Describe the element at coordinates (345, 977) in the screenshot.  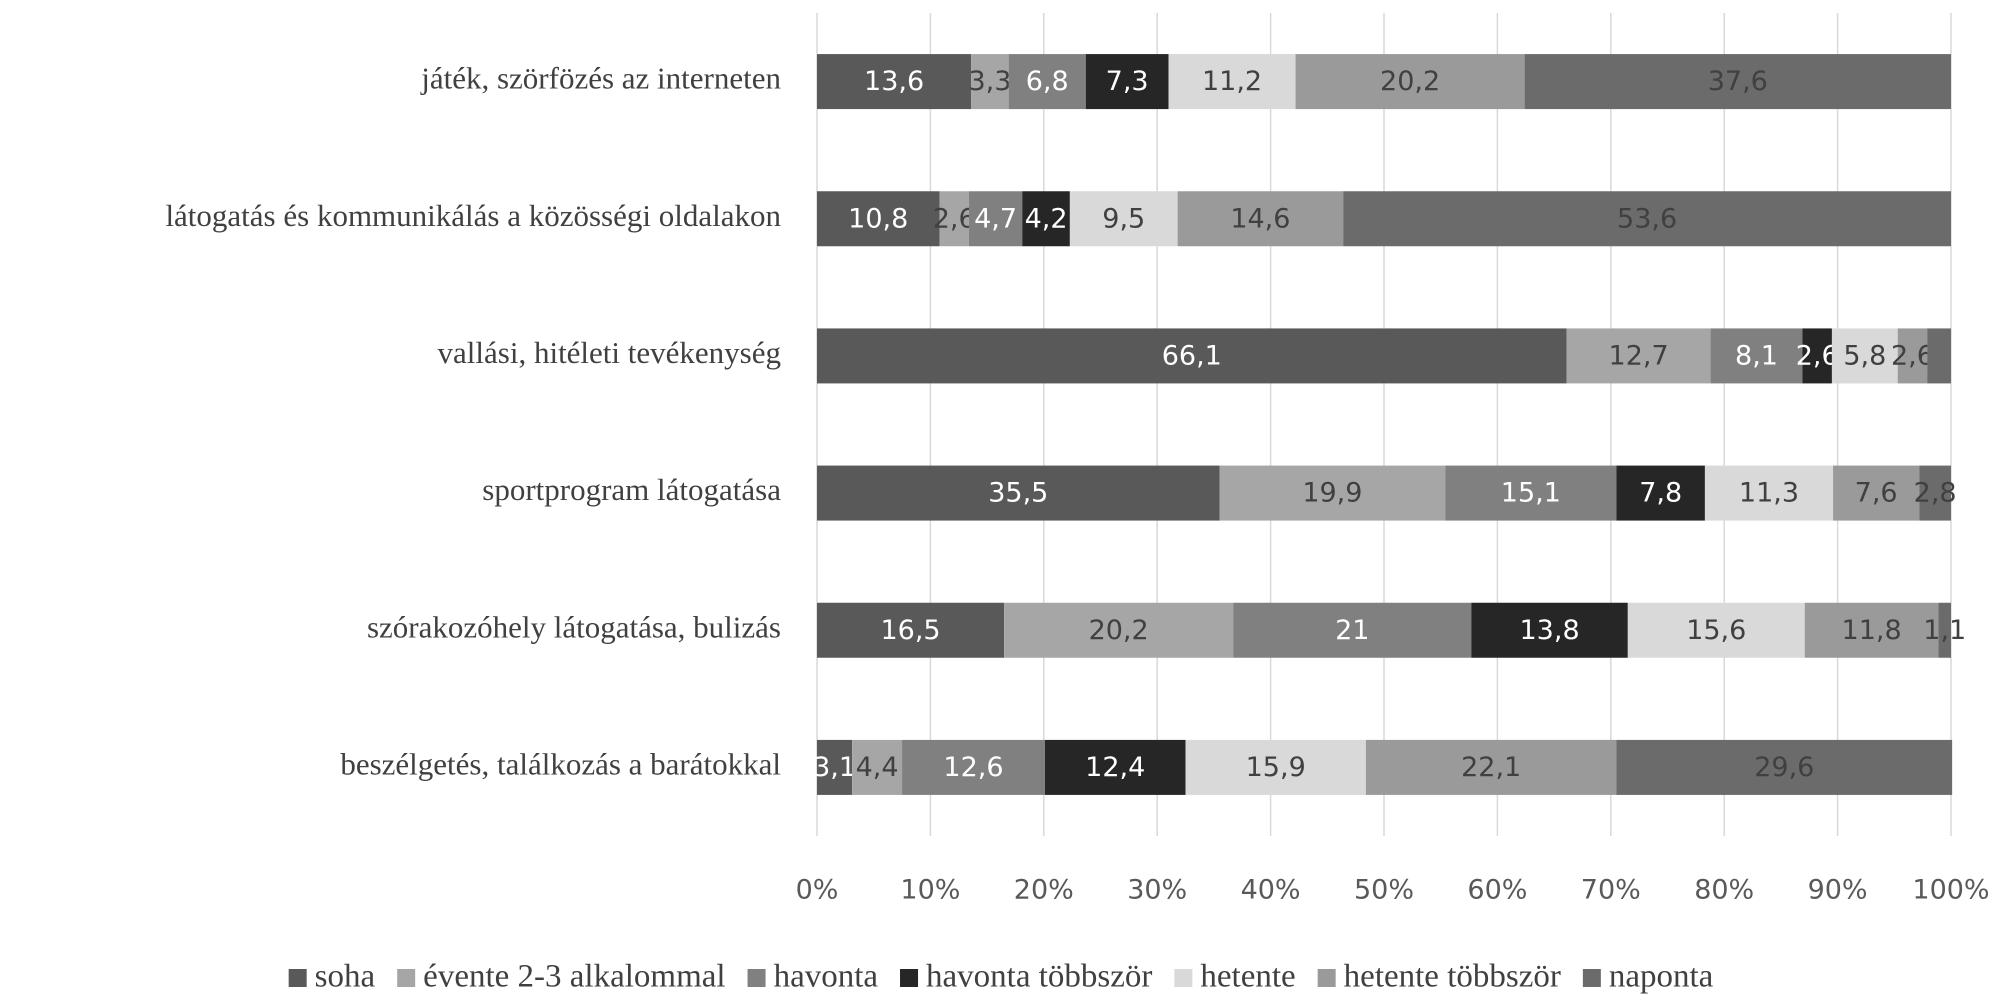
I see `legend-label: soha` at that location.